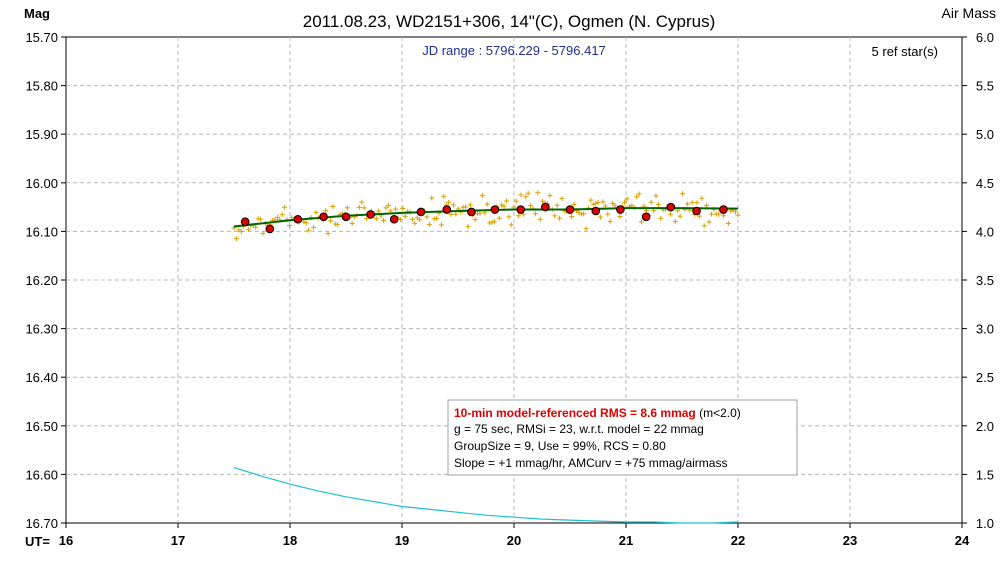  What do you see at coordinates (969, 13) in the screenshot?
I see `right-axis-label: Air Mass` at bounding box center [969, 13].